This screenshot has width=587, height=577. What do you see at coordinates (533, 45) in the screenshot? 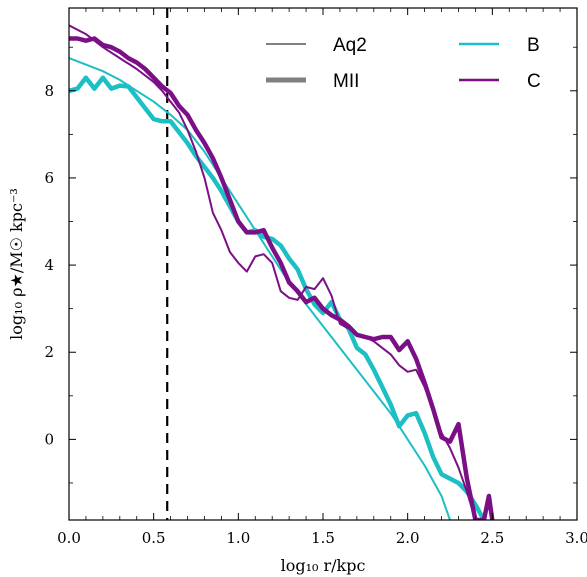
I see `legend-label-b: B` at bounding box center [533, 45].